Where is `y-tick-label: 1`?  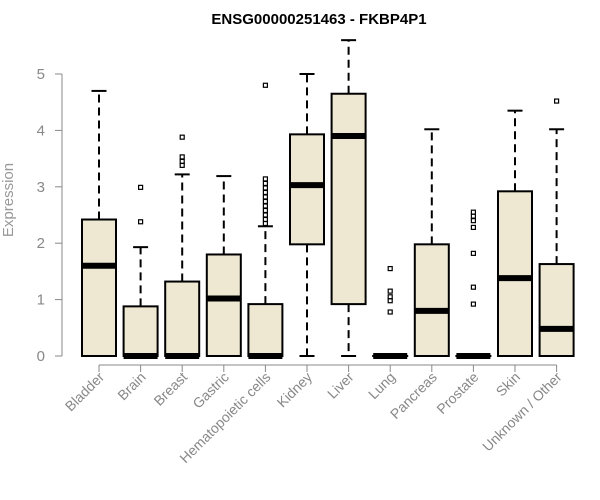 y-tick-label: 1 is located at coordinates (41, 300).